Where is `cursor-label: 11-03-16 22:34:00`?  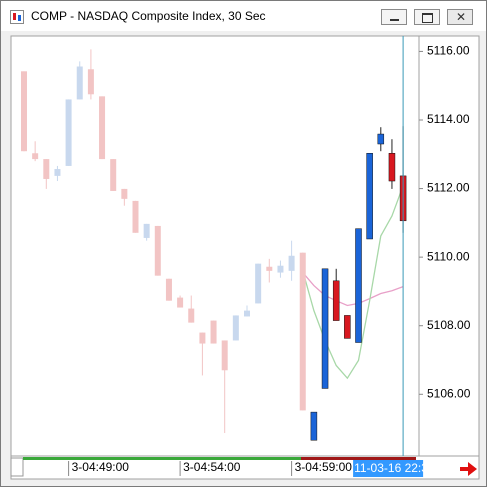
cursor-label: 11-03-16 22:34:00 is located at coordinates (403, 468).